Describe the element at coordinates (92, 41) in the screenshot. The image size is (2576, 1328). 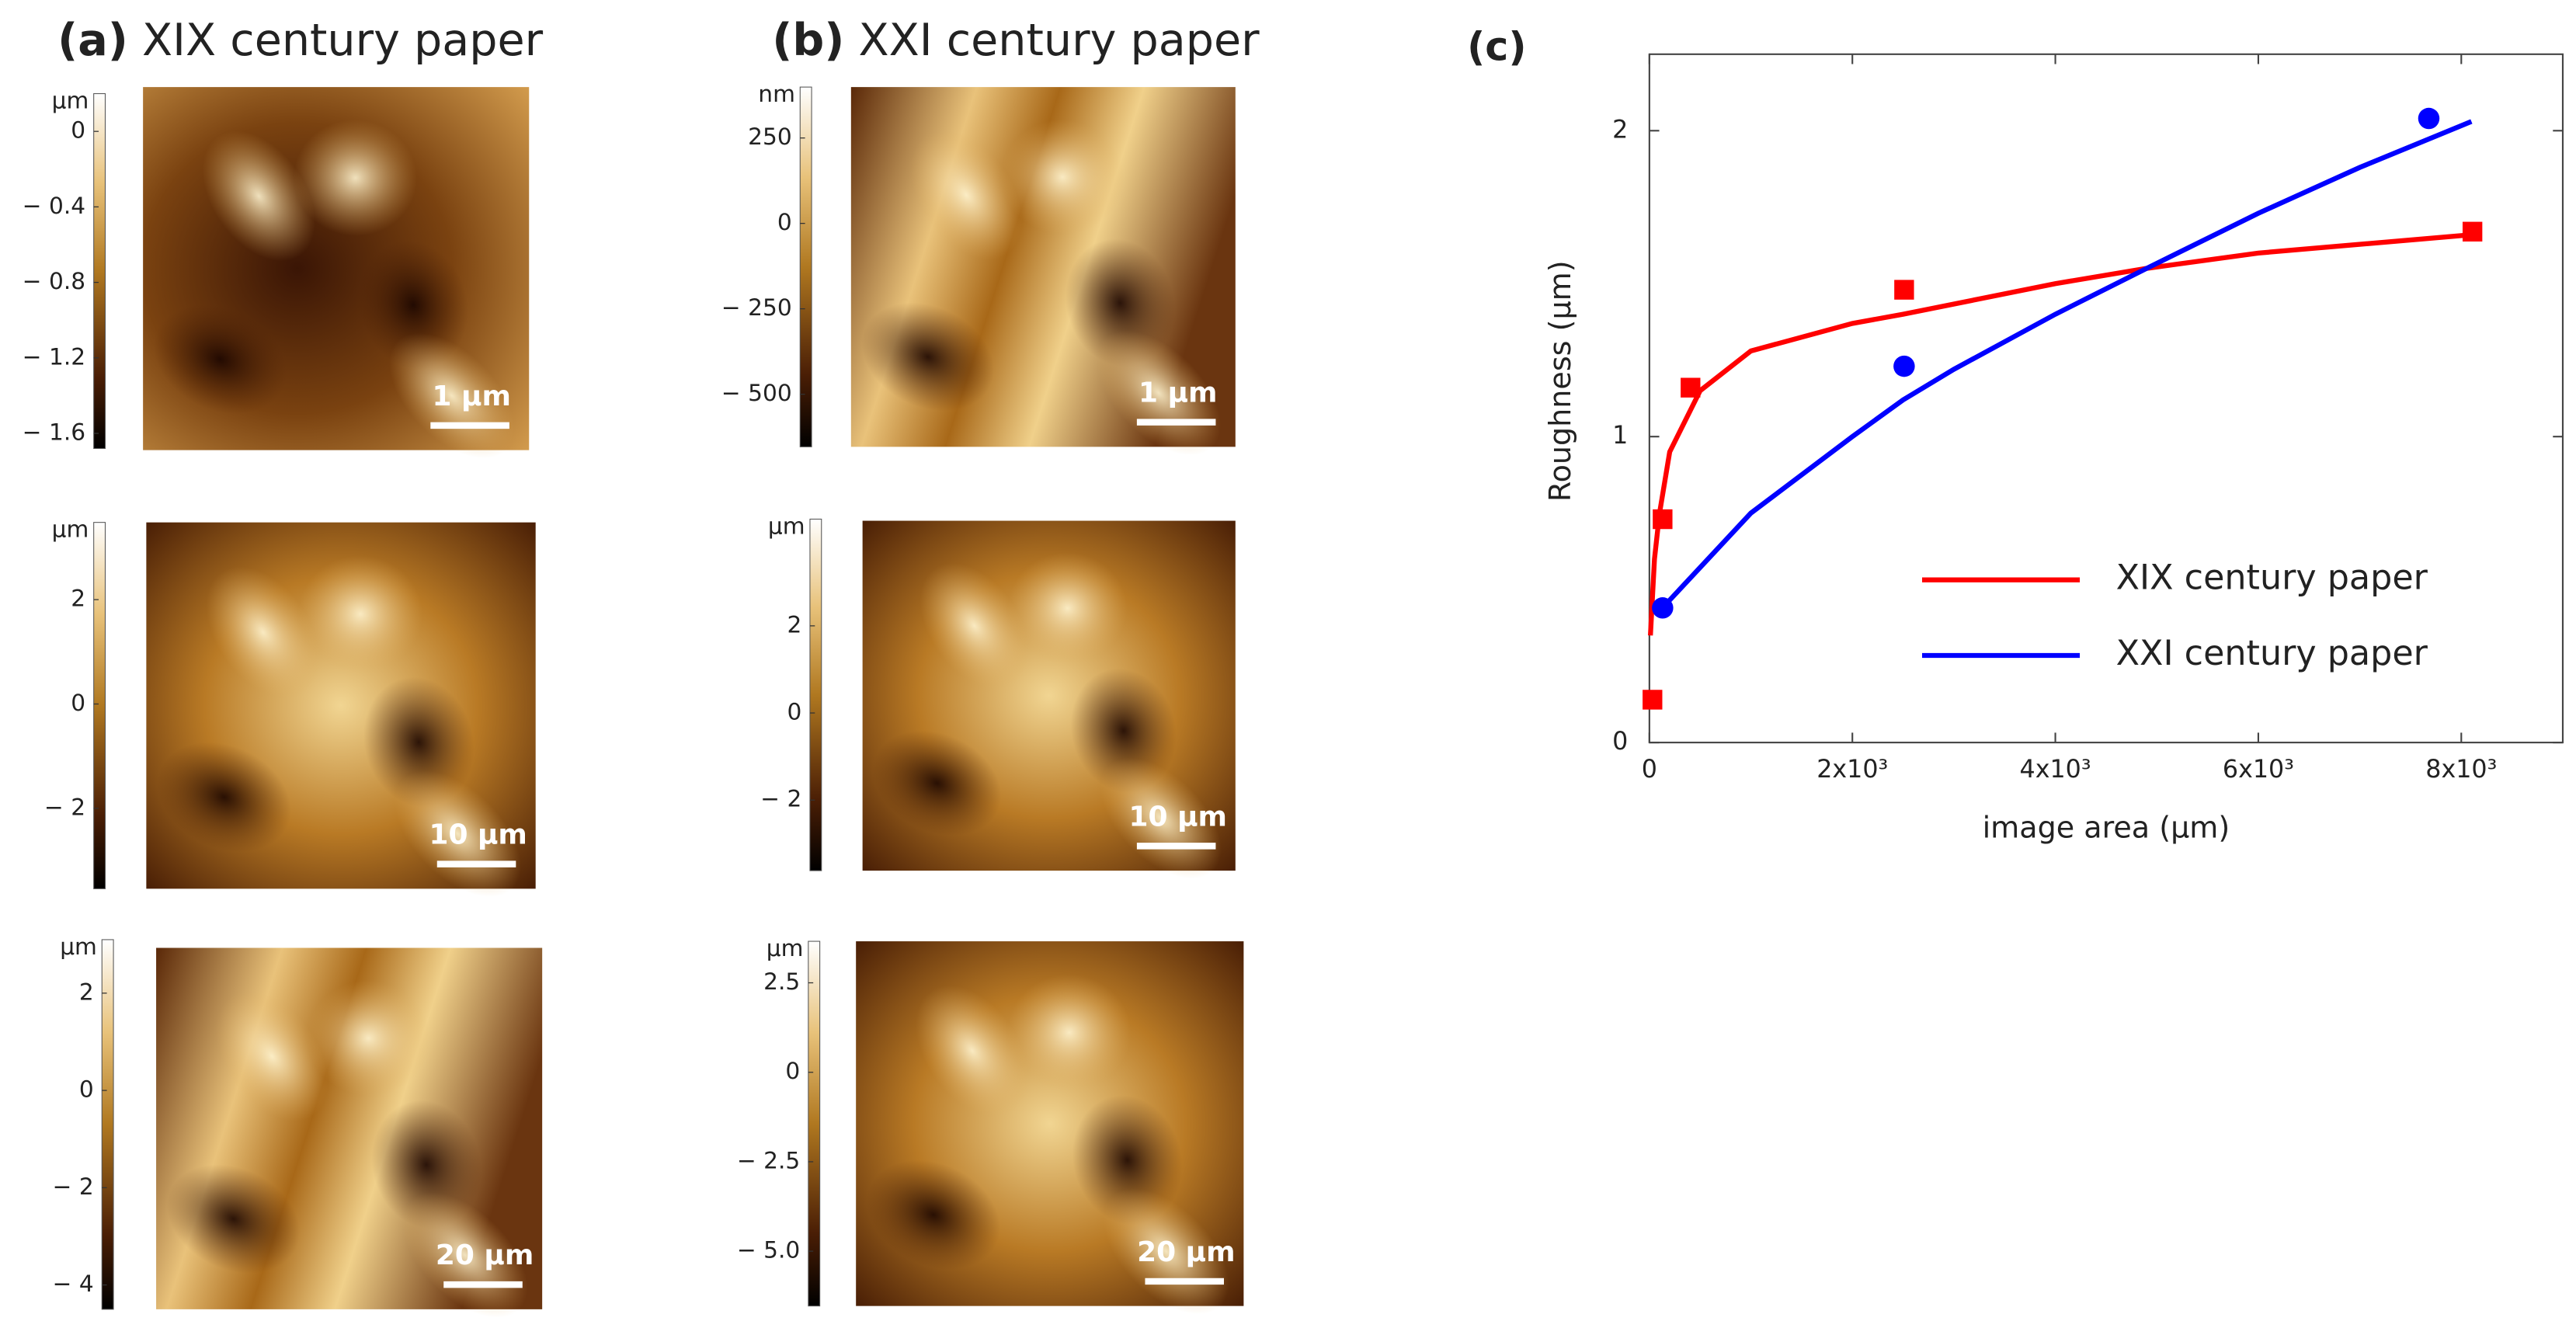
I see `panel-label: (a)` at that location.